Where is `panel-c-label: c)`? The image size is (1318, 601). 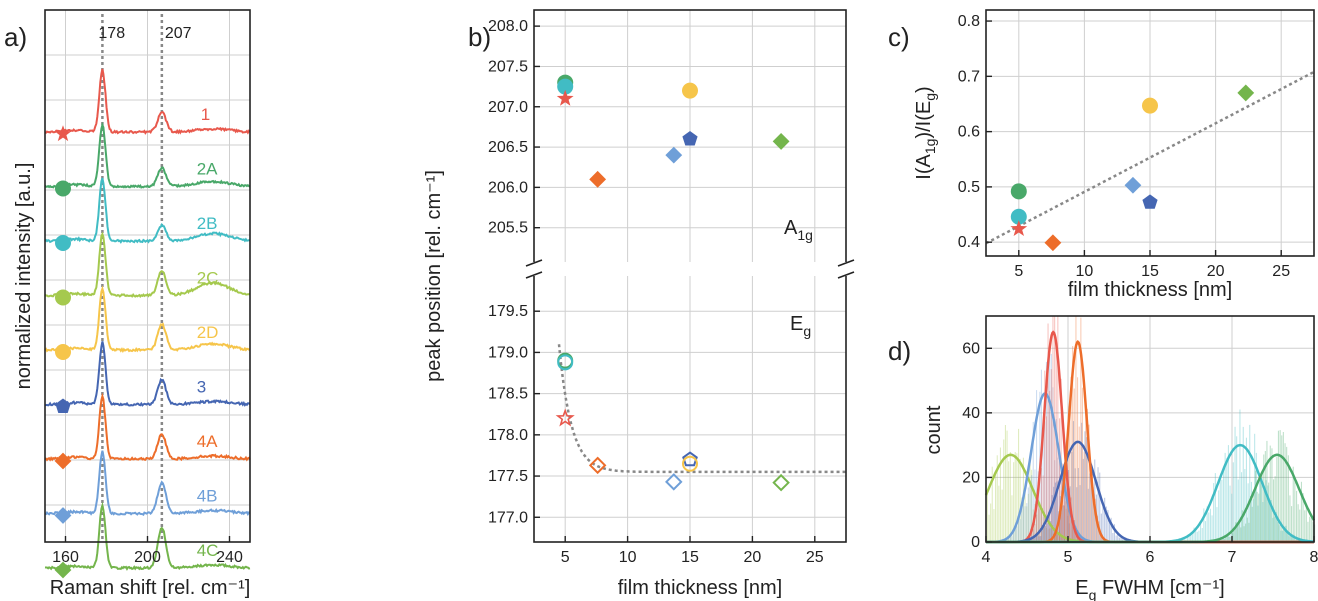
panel-c-label: c) is located at coordinates (899, 37).